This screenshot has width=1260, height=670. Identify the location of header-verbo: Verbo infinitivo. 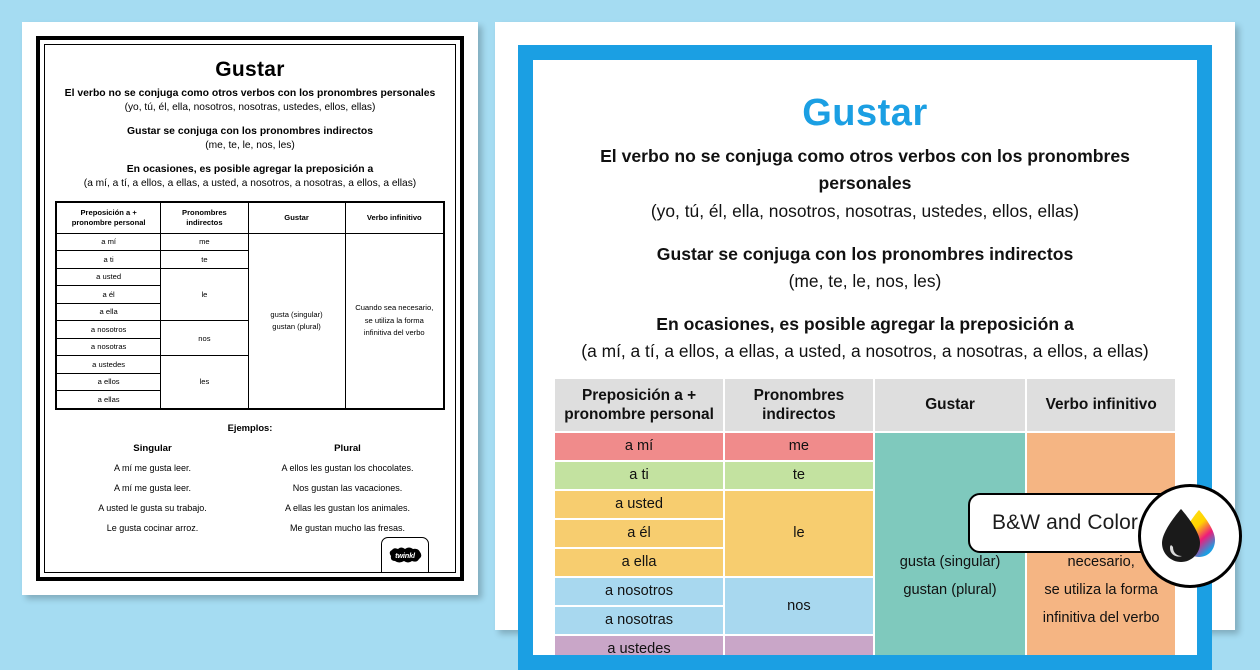
(1101, 404).